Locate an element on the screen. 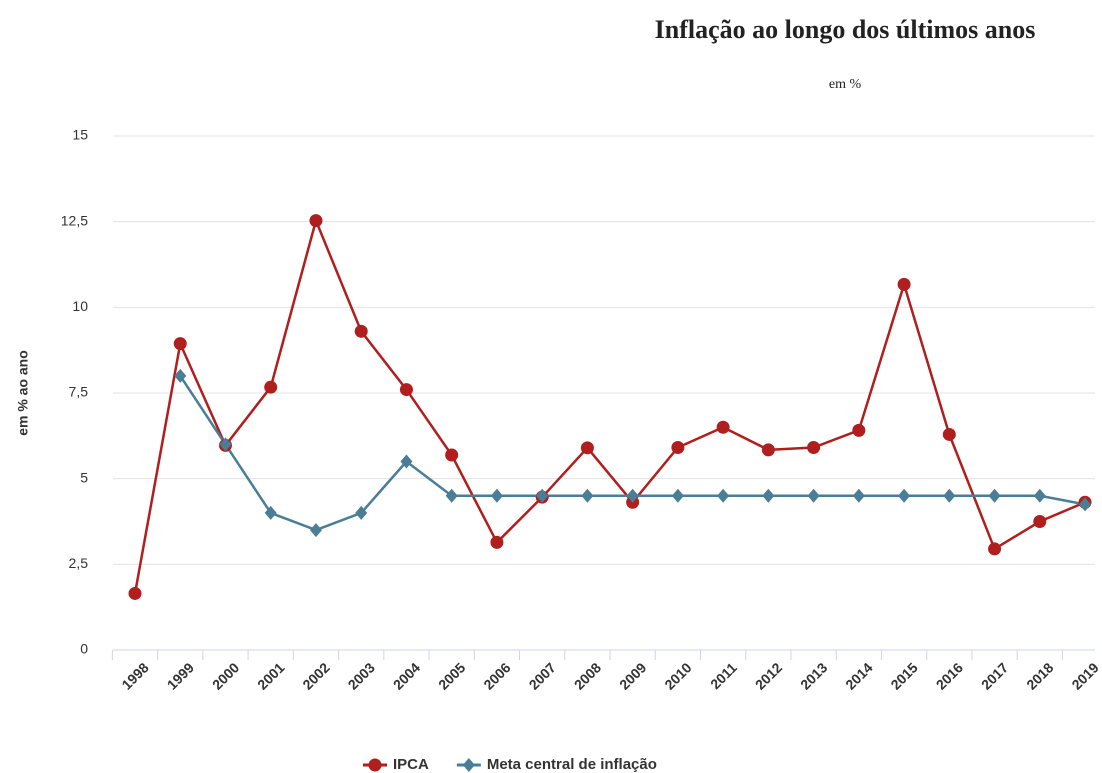 The height and width of the screenshot is (773, 1102). x-tick-label: 2002 is located at coordinates (315, 675).